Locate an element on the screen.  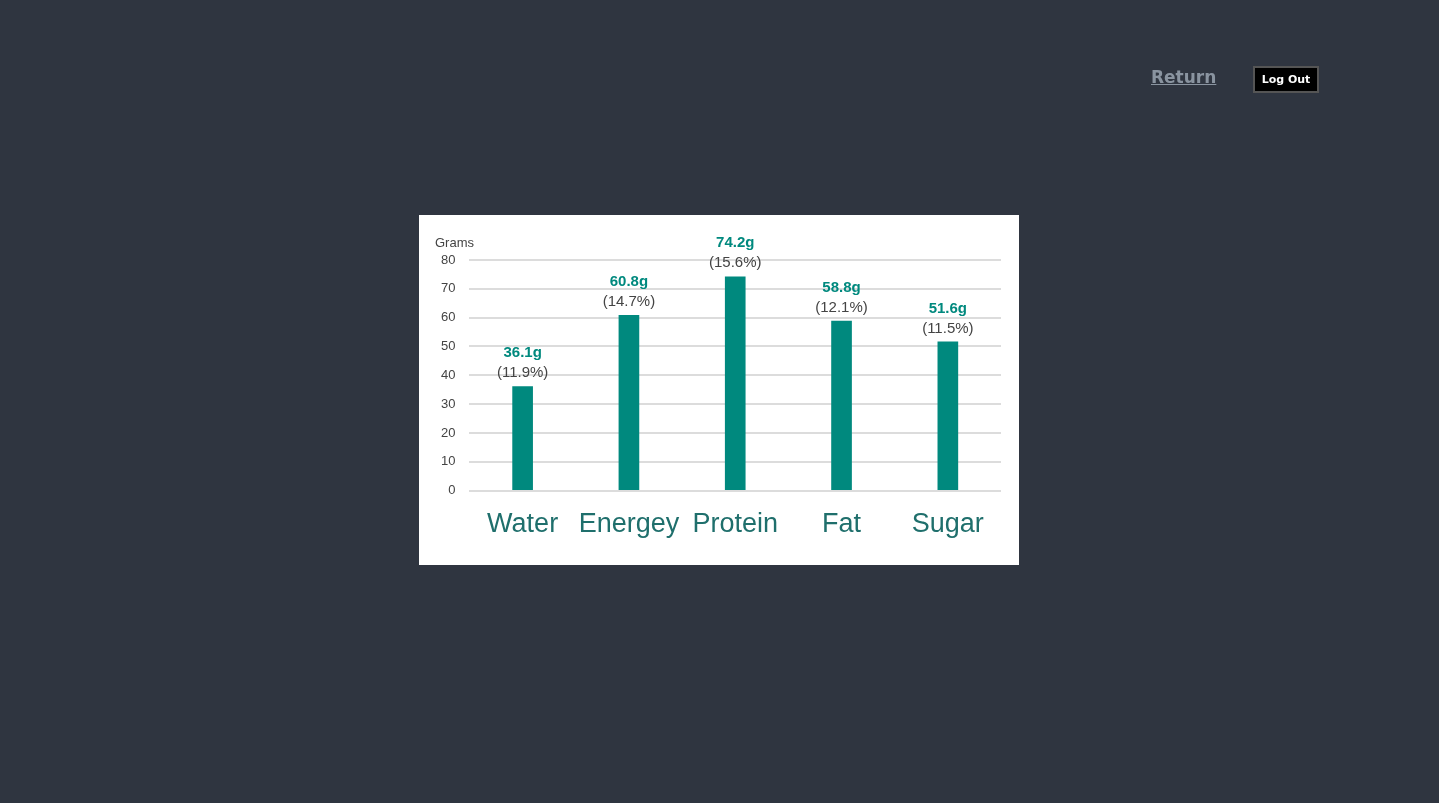
y-tick-label: 0 is located at coordinates (452, 490).